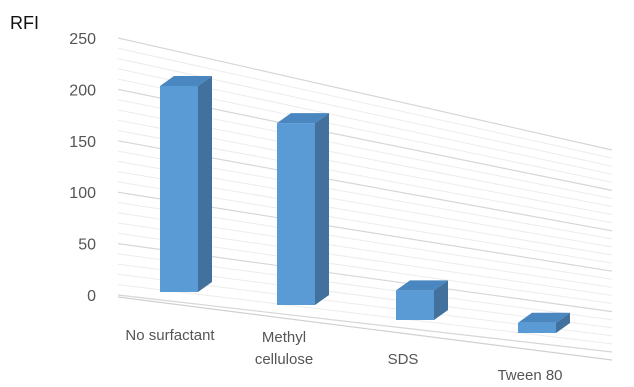  I want to click on x-category-label-line: cellulose, so click(284, 359).